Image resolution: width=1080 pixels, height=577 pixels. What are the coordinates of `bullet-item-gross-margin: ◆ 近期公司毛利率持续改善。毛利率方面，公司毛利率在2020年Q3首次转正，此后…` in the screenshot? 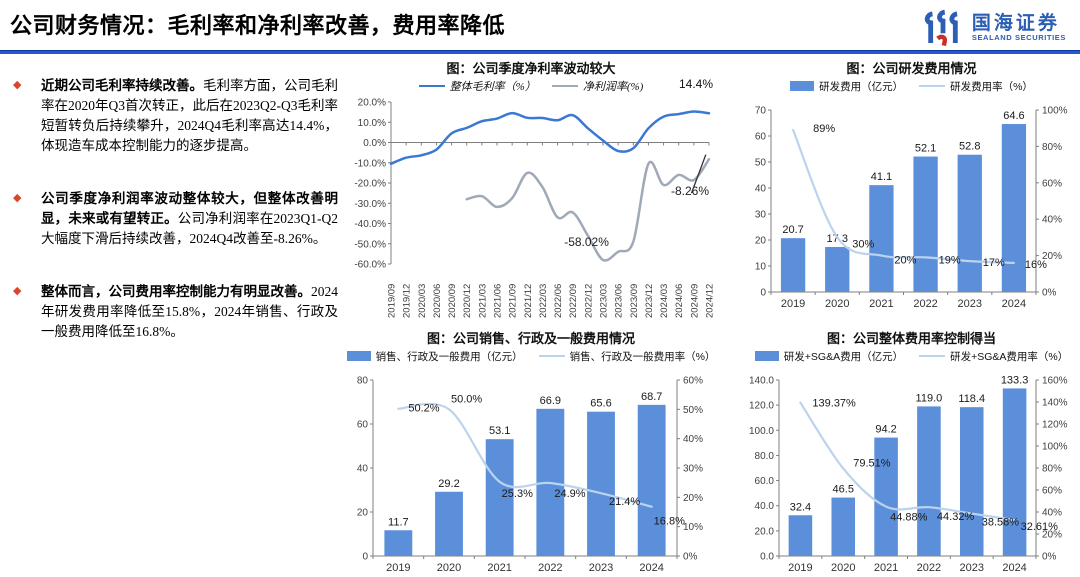 It's located at (174, 116).